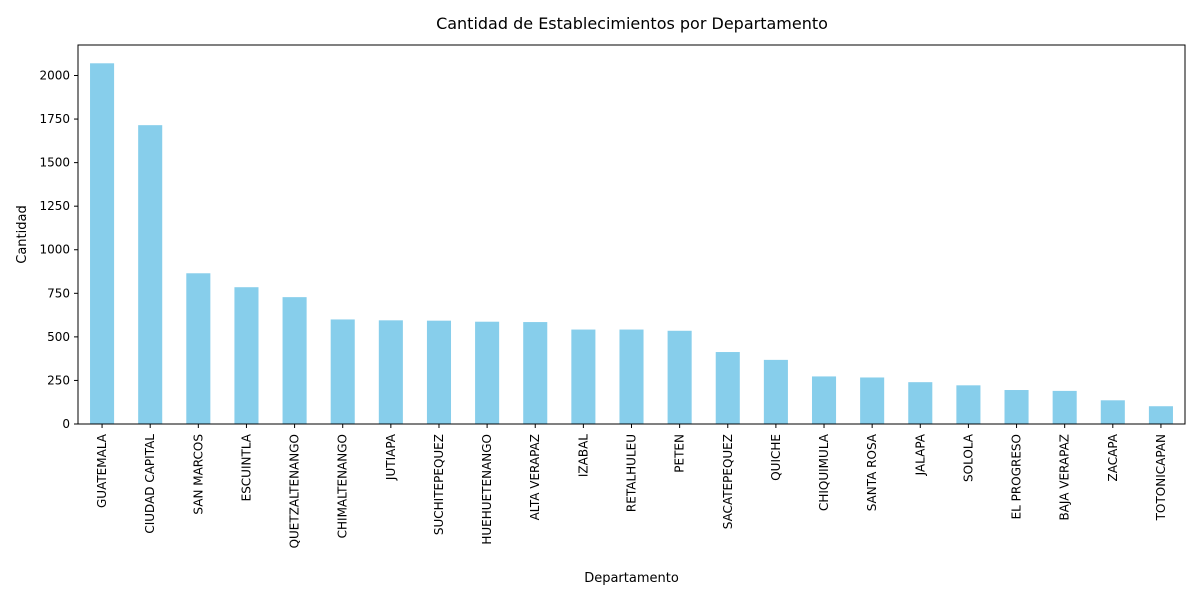 Image resolution: width=1200 pixels, height=600 pixels. What do you see at coordinates (58, 337) in the screenshot?
I see `y-tick-label: 500` at bounding box center [58, 337].